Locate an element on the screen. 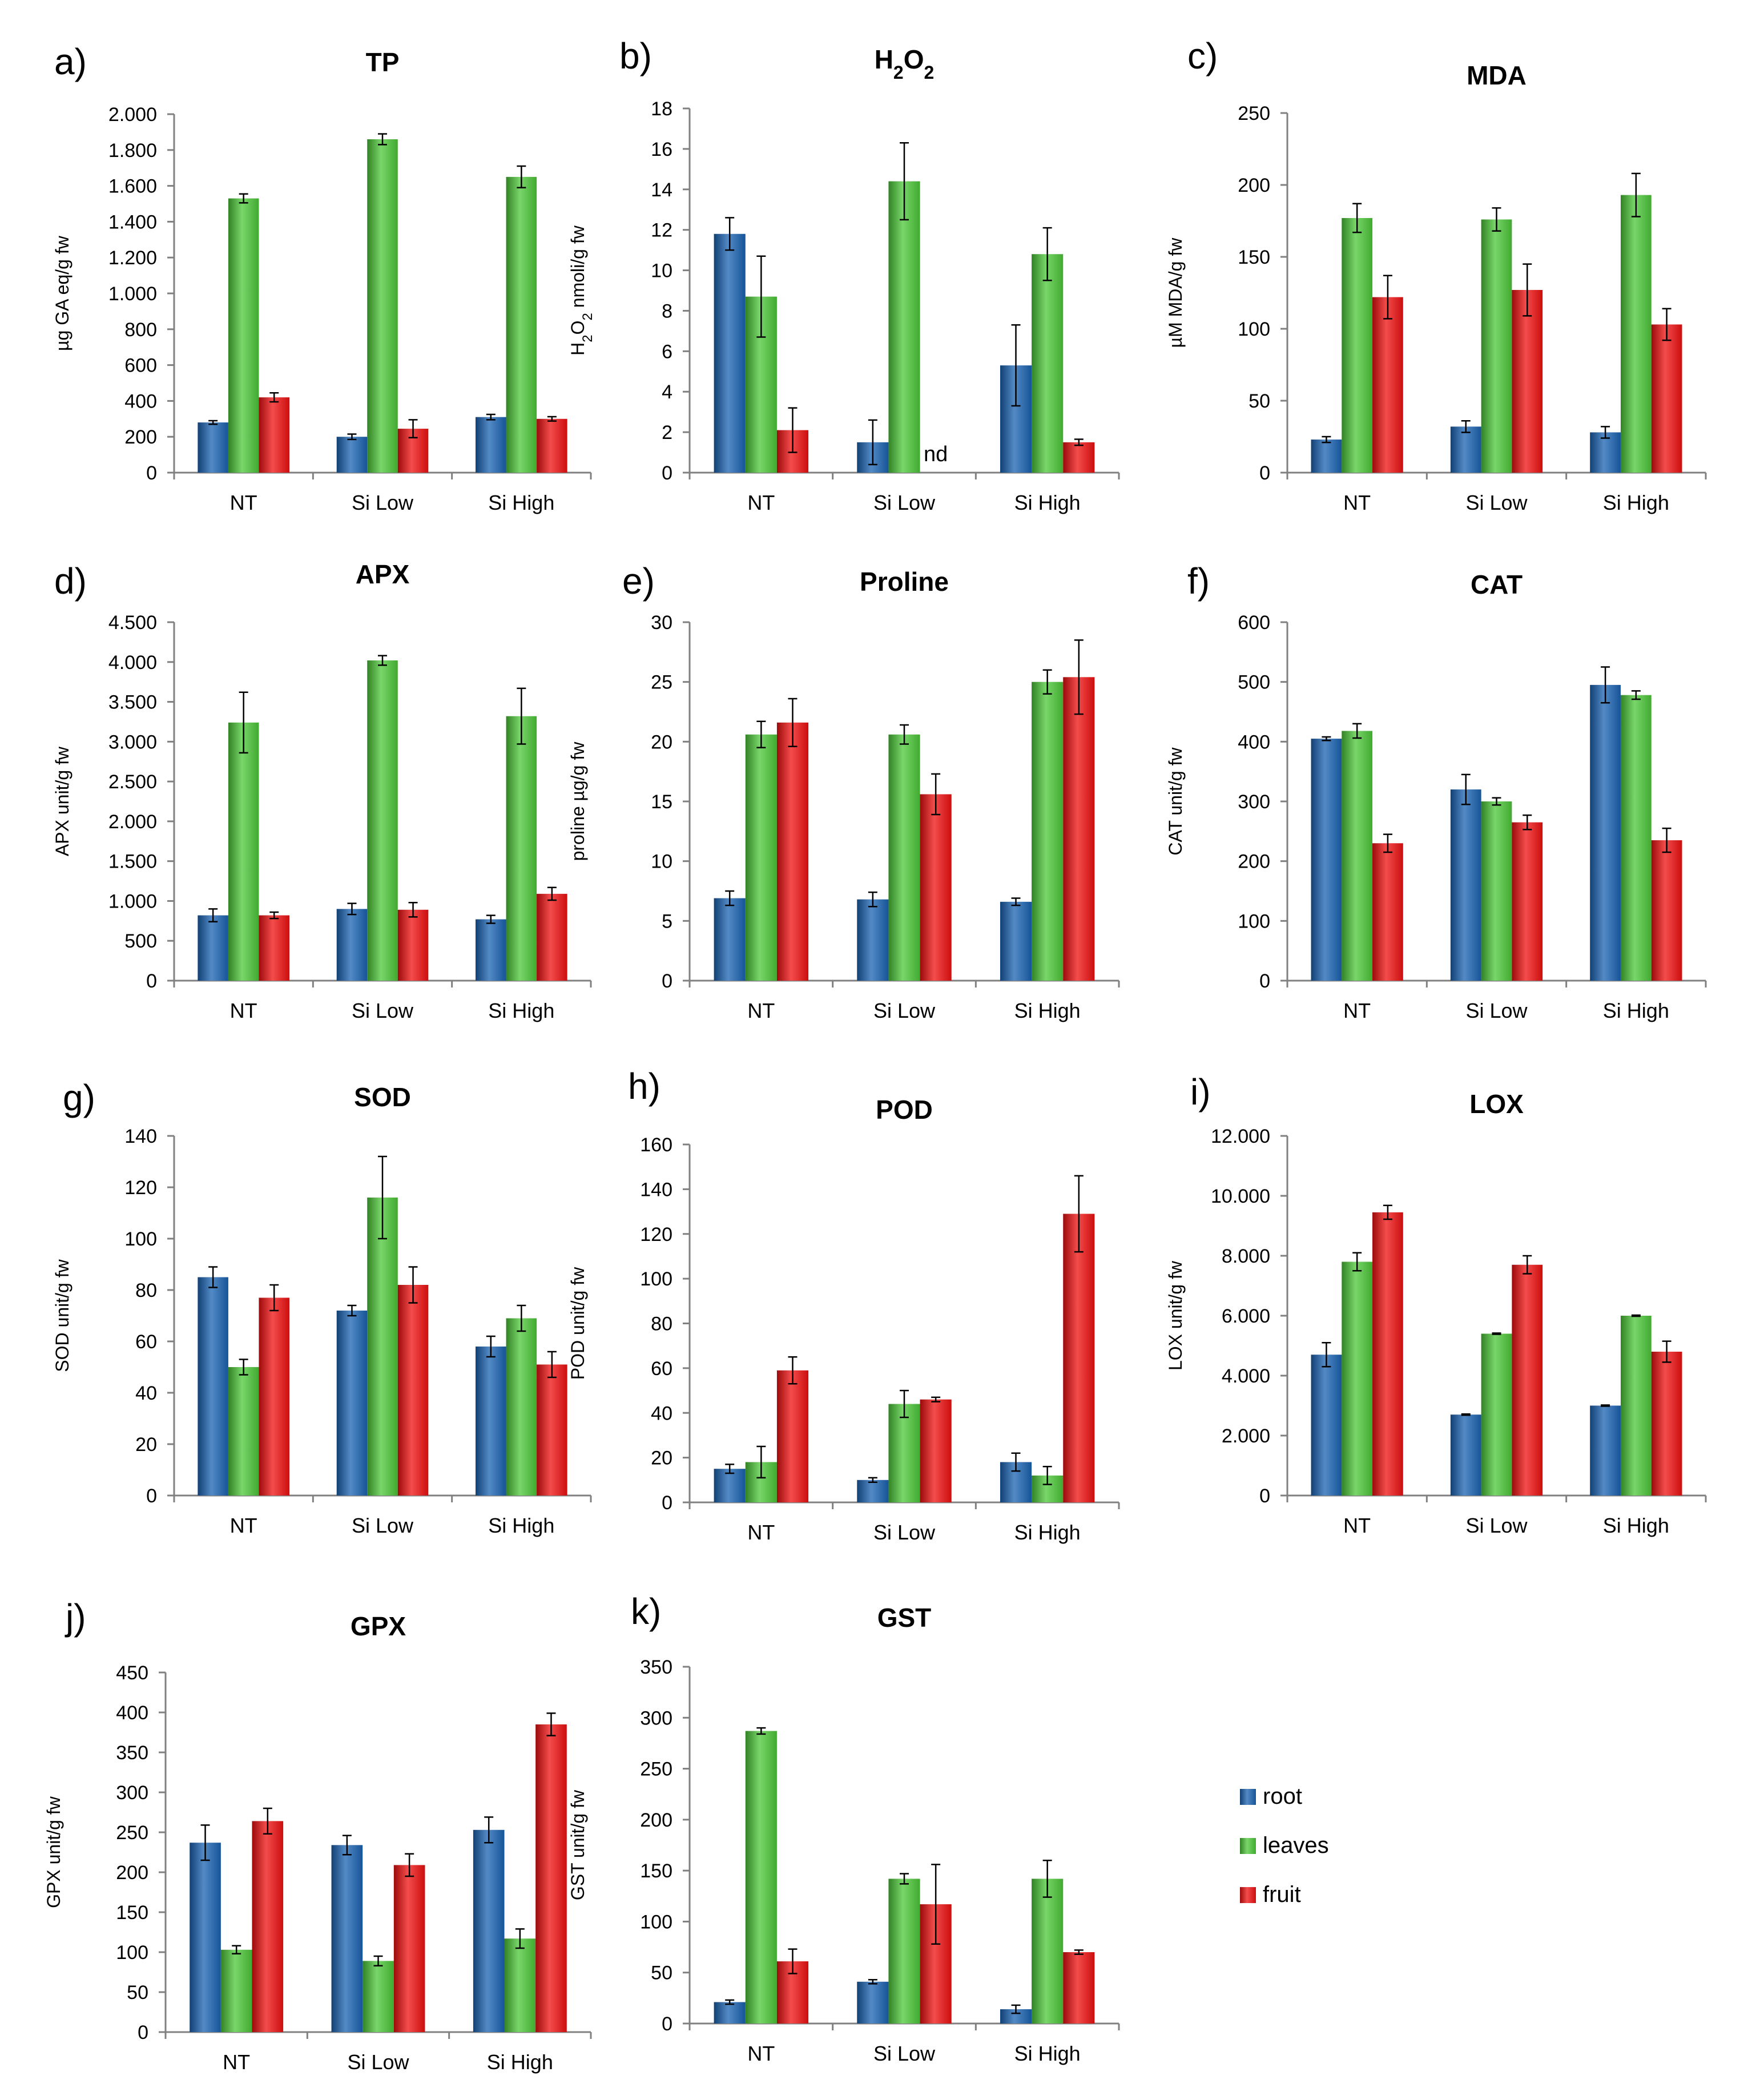 The image size is (1764, 2100). chart-title: H2O2 is located at coordinates (905, 64).